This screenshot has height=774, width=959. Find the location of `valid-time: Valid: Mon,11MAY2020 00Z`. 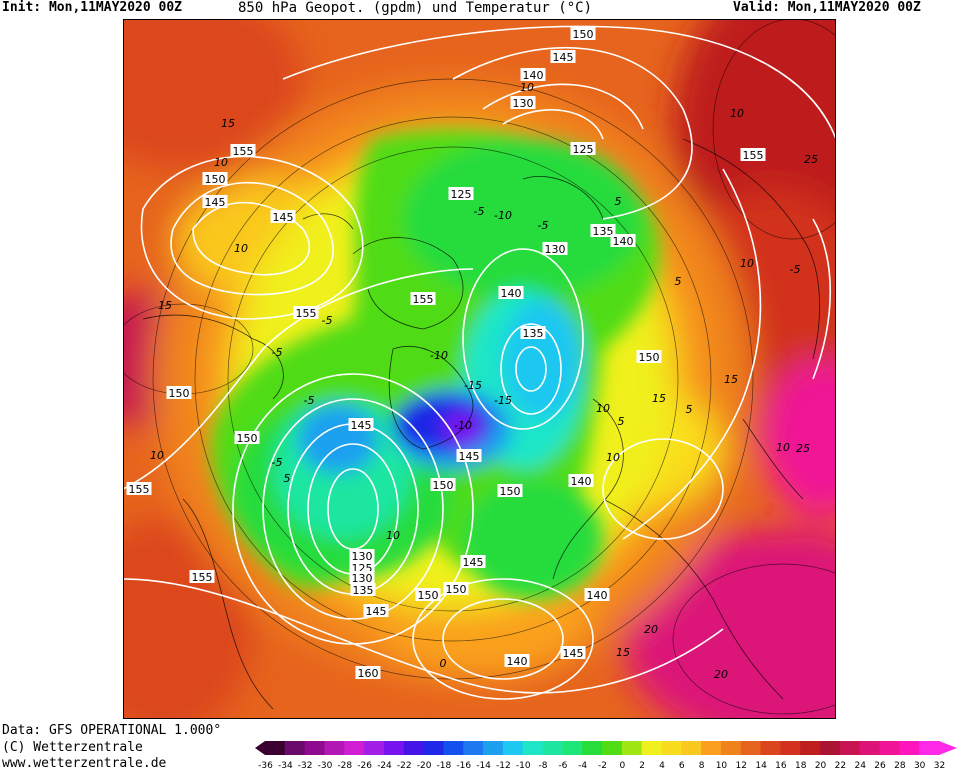

valid-time: Valid: Mon,11MAY2020 00Z is located at coordinates (827, 7).